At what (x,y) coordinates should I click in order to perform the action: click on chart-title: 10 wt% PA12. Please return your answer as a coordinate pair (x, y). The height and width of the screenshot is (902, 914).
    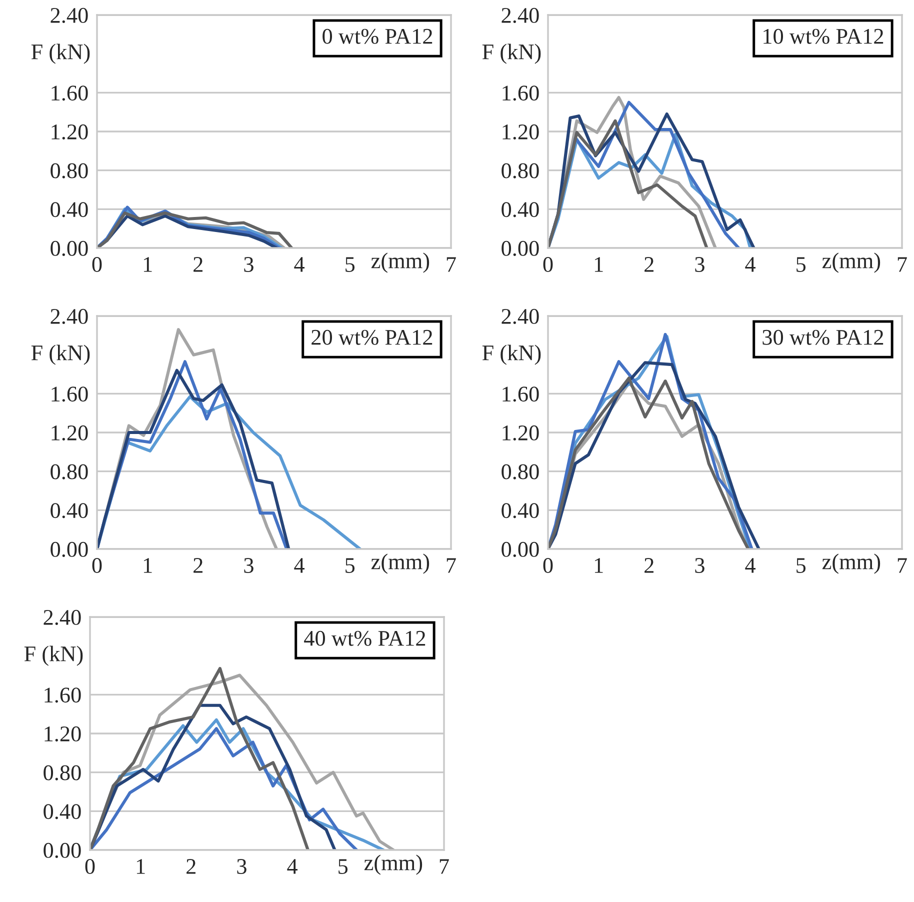
    Looking at the image, I should click on (824, 36).